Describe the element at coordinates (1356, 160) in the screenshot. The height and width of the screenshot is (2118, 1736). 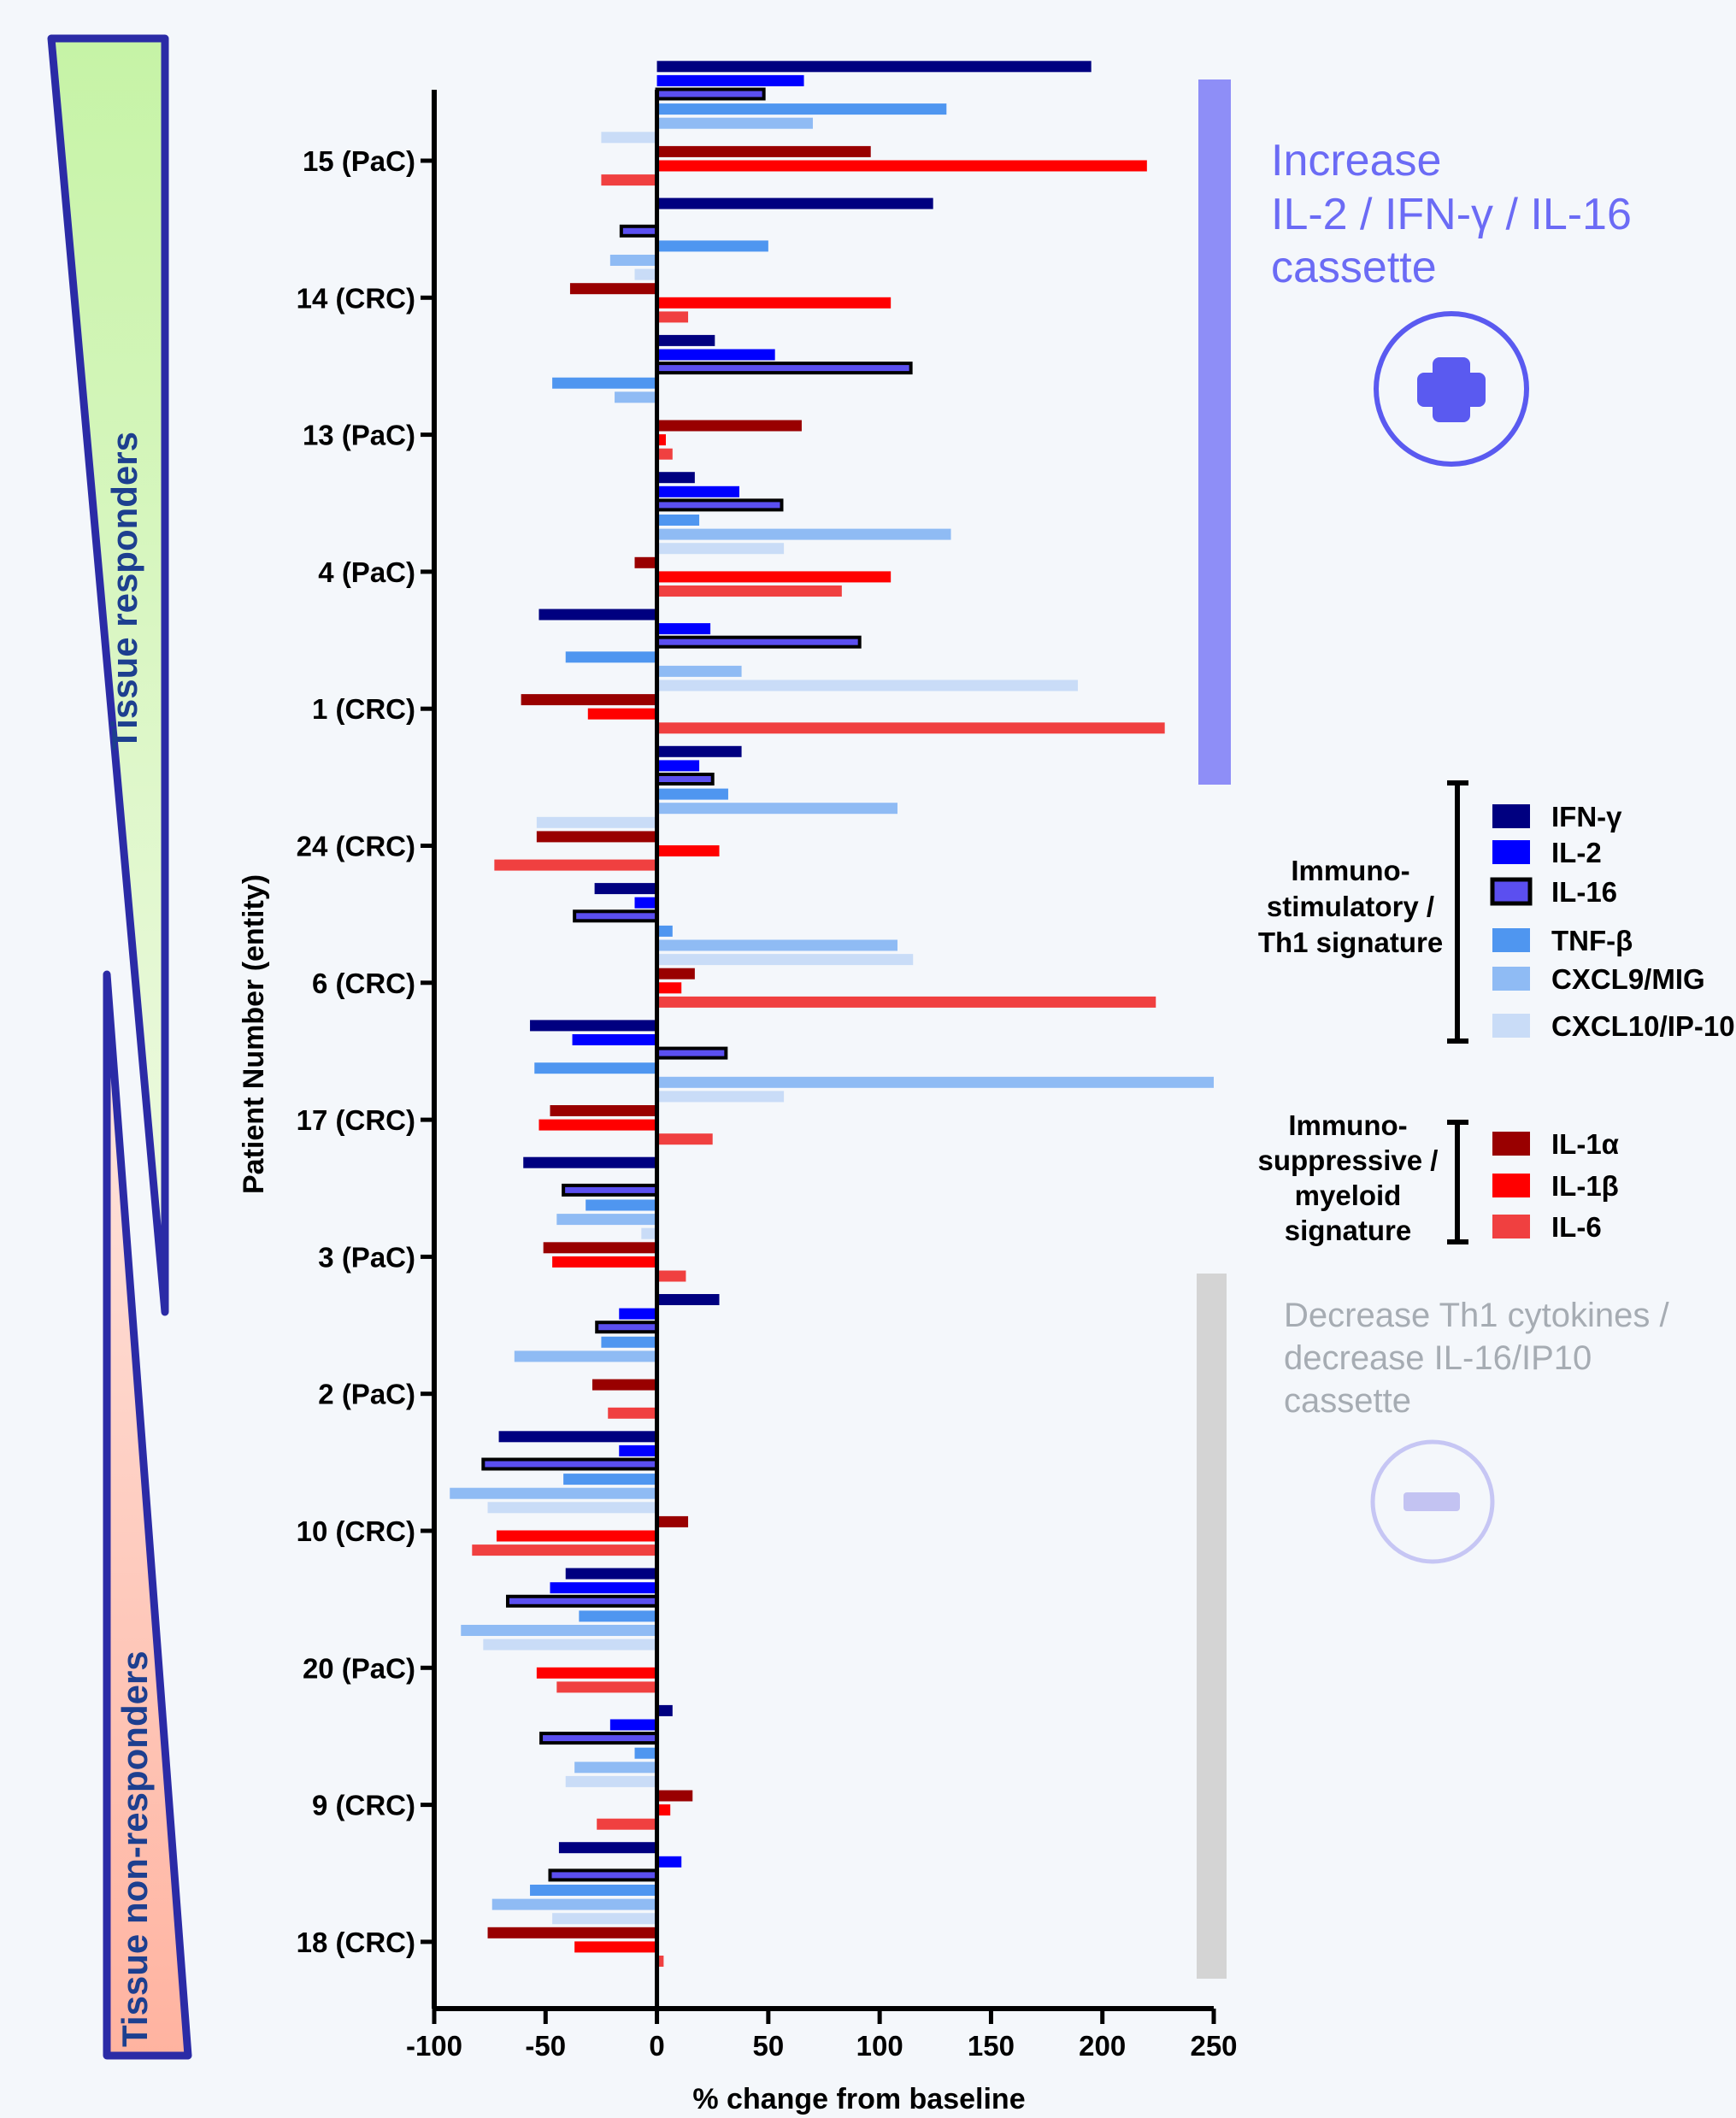
I see `increase-title-line1: Increase` at that location.